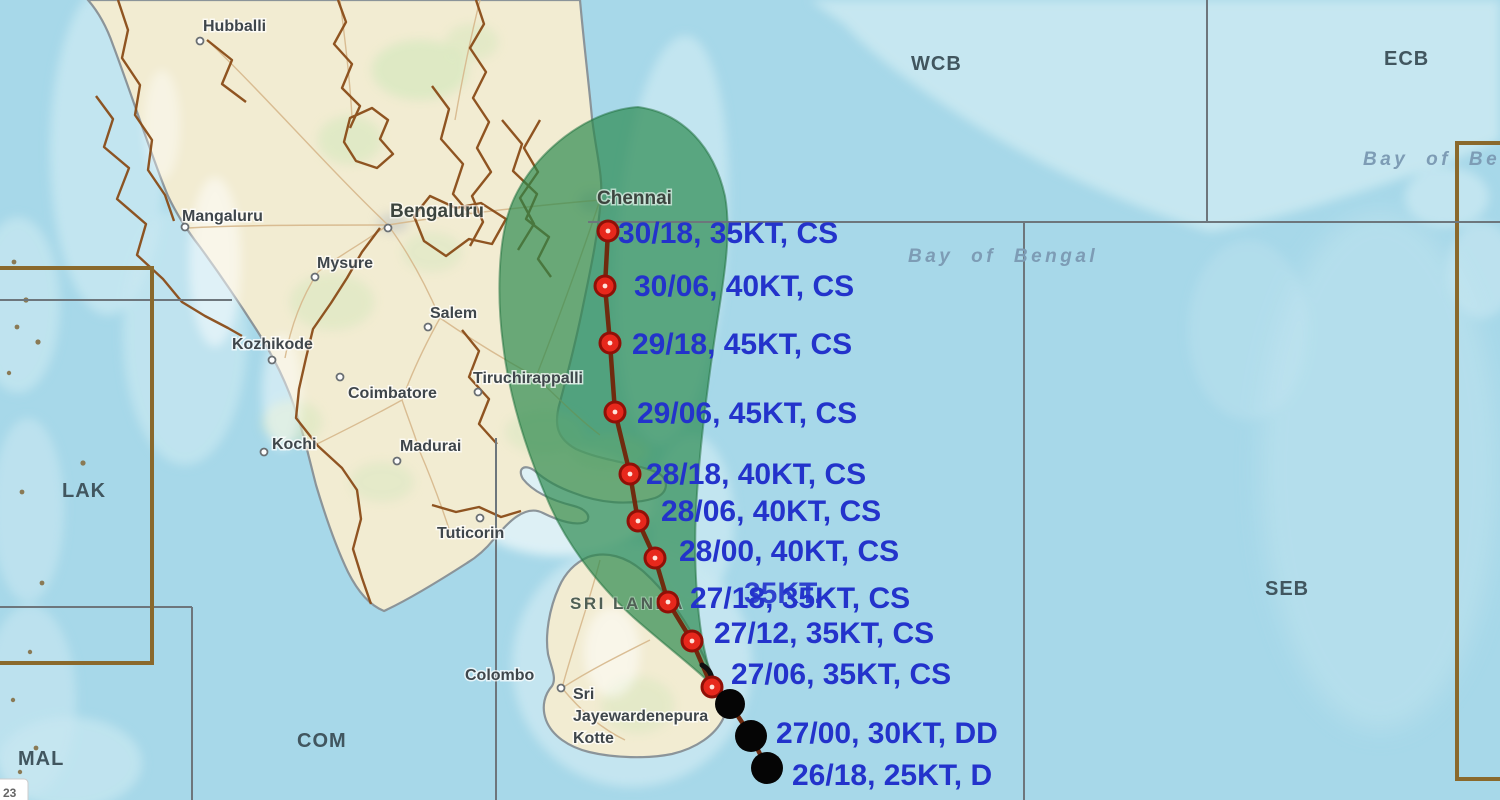 This screenshot has height=800, width=1500. Describe the element at coordinates (824, 633) in the screenshot. I see `track-label-27-12: 27/12, 35KT, CS` at that location.